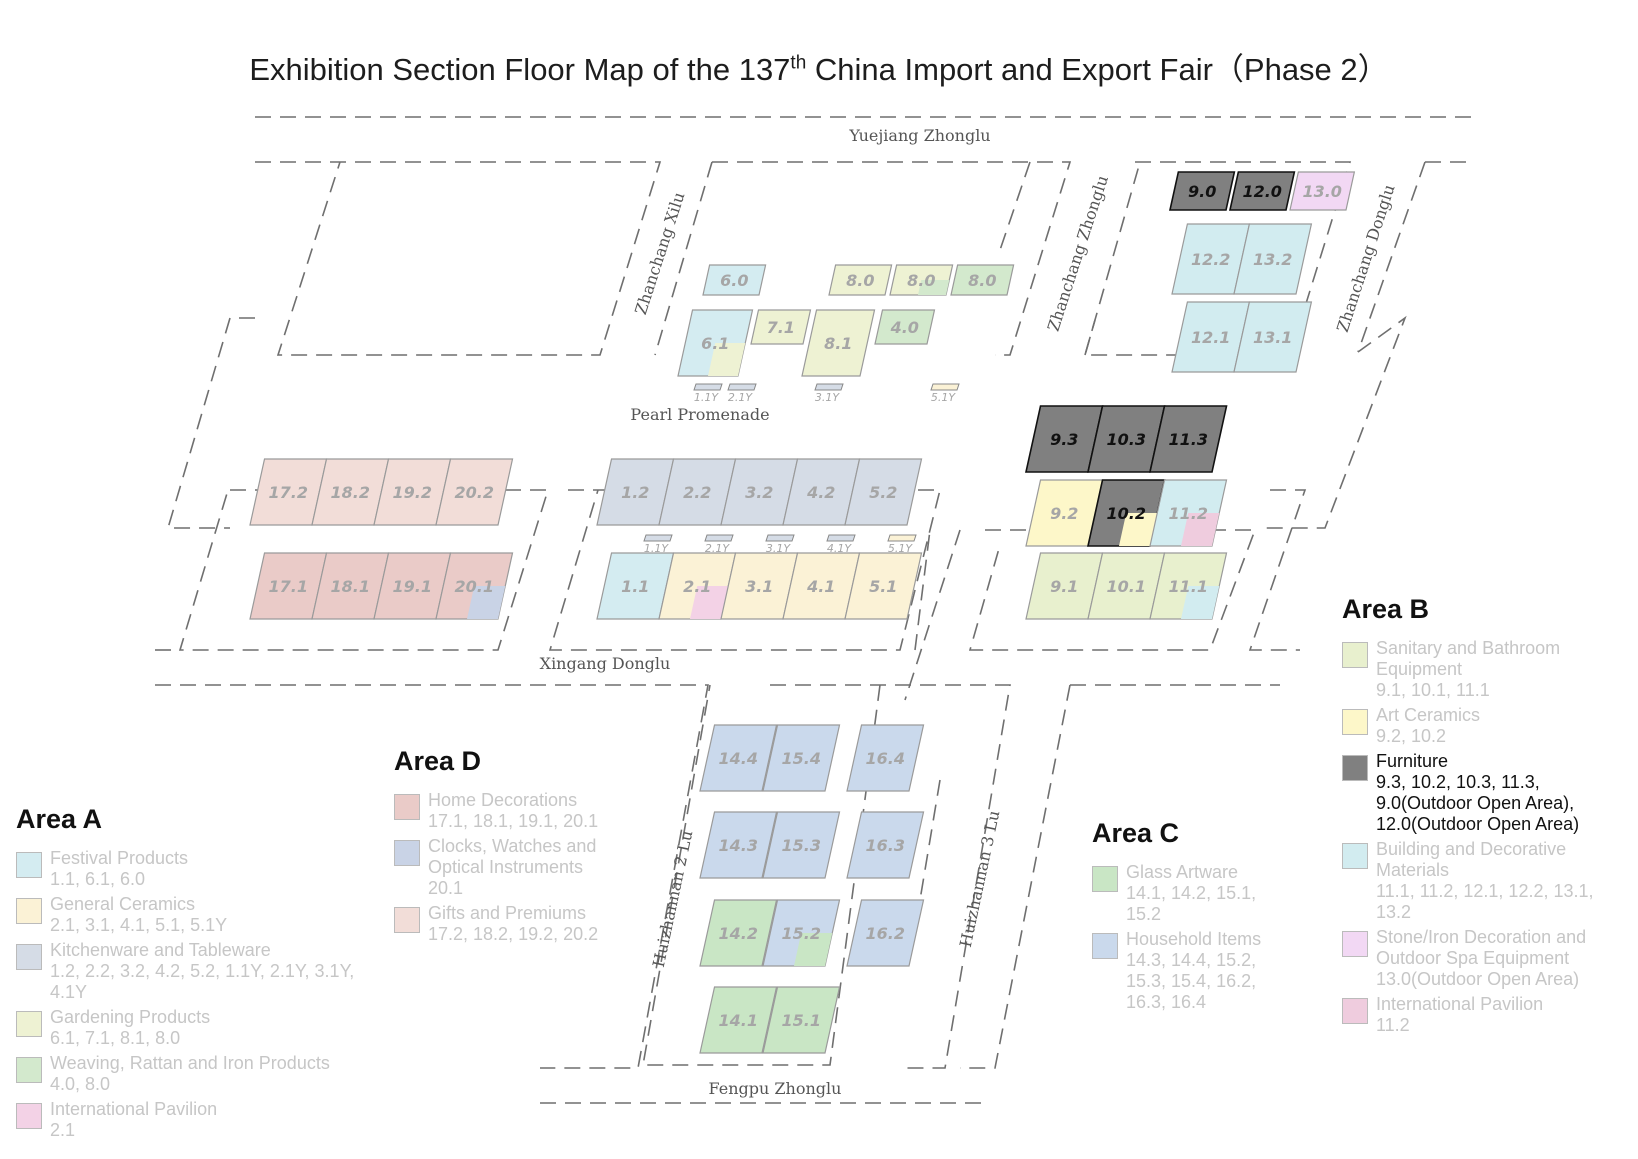 The image size is (1638, 1159). I want to click on legend-halls: 9.1, 10.1, 11.1, so click(1433, 690).